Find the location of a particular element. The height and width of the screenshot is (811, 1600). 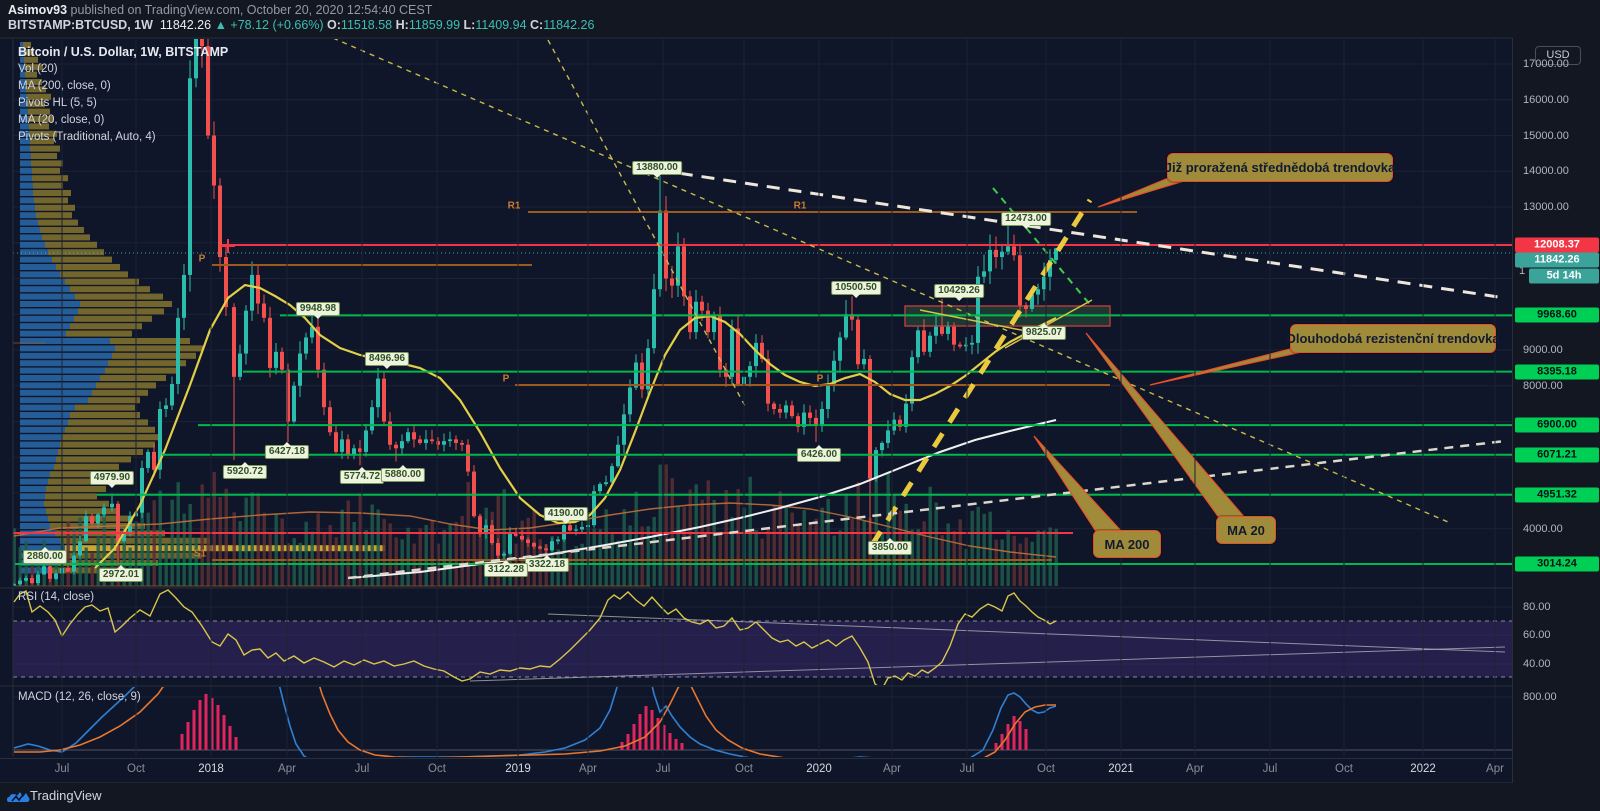

pivot-price-label: 5920.72 is located at coordinates (245, 470).